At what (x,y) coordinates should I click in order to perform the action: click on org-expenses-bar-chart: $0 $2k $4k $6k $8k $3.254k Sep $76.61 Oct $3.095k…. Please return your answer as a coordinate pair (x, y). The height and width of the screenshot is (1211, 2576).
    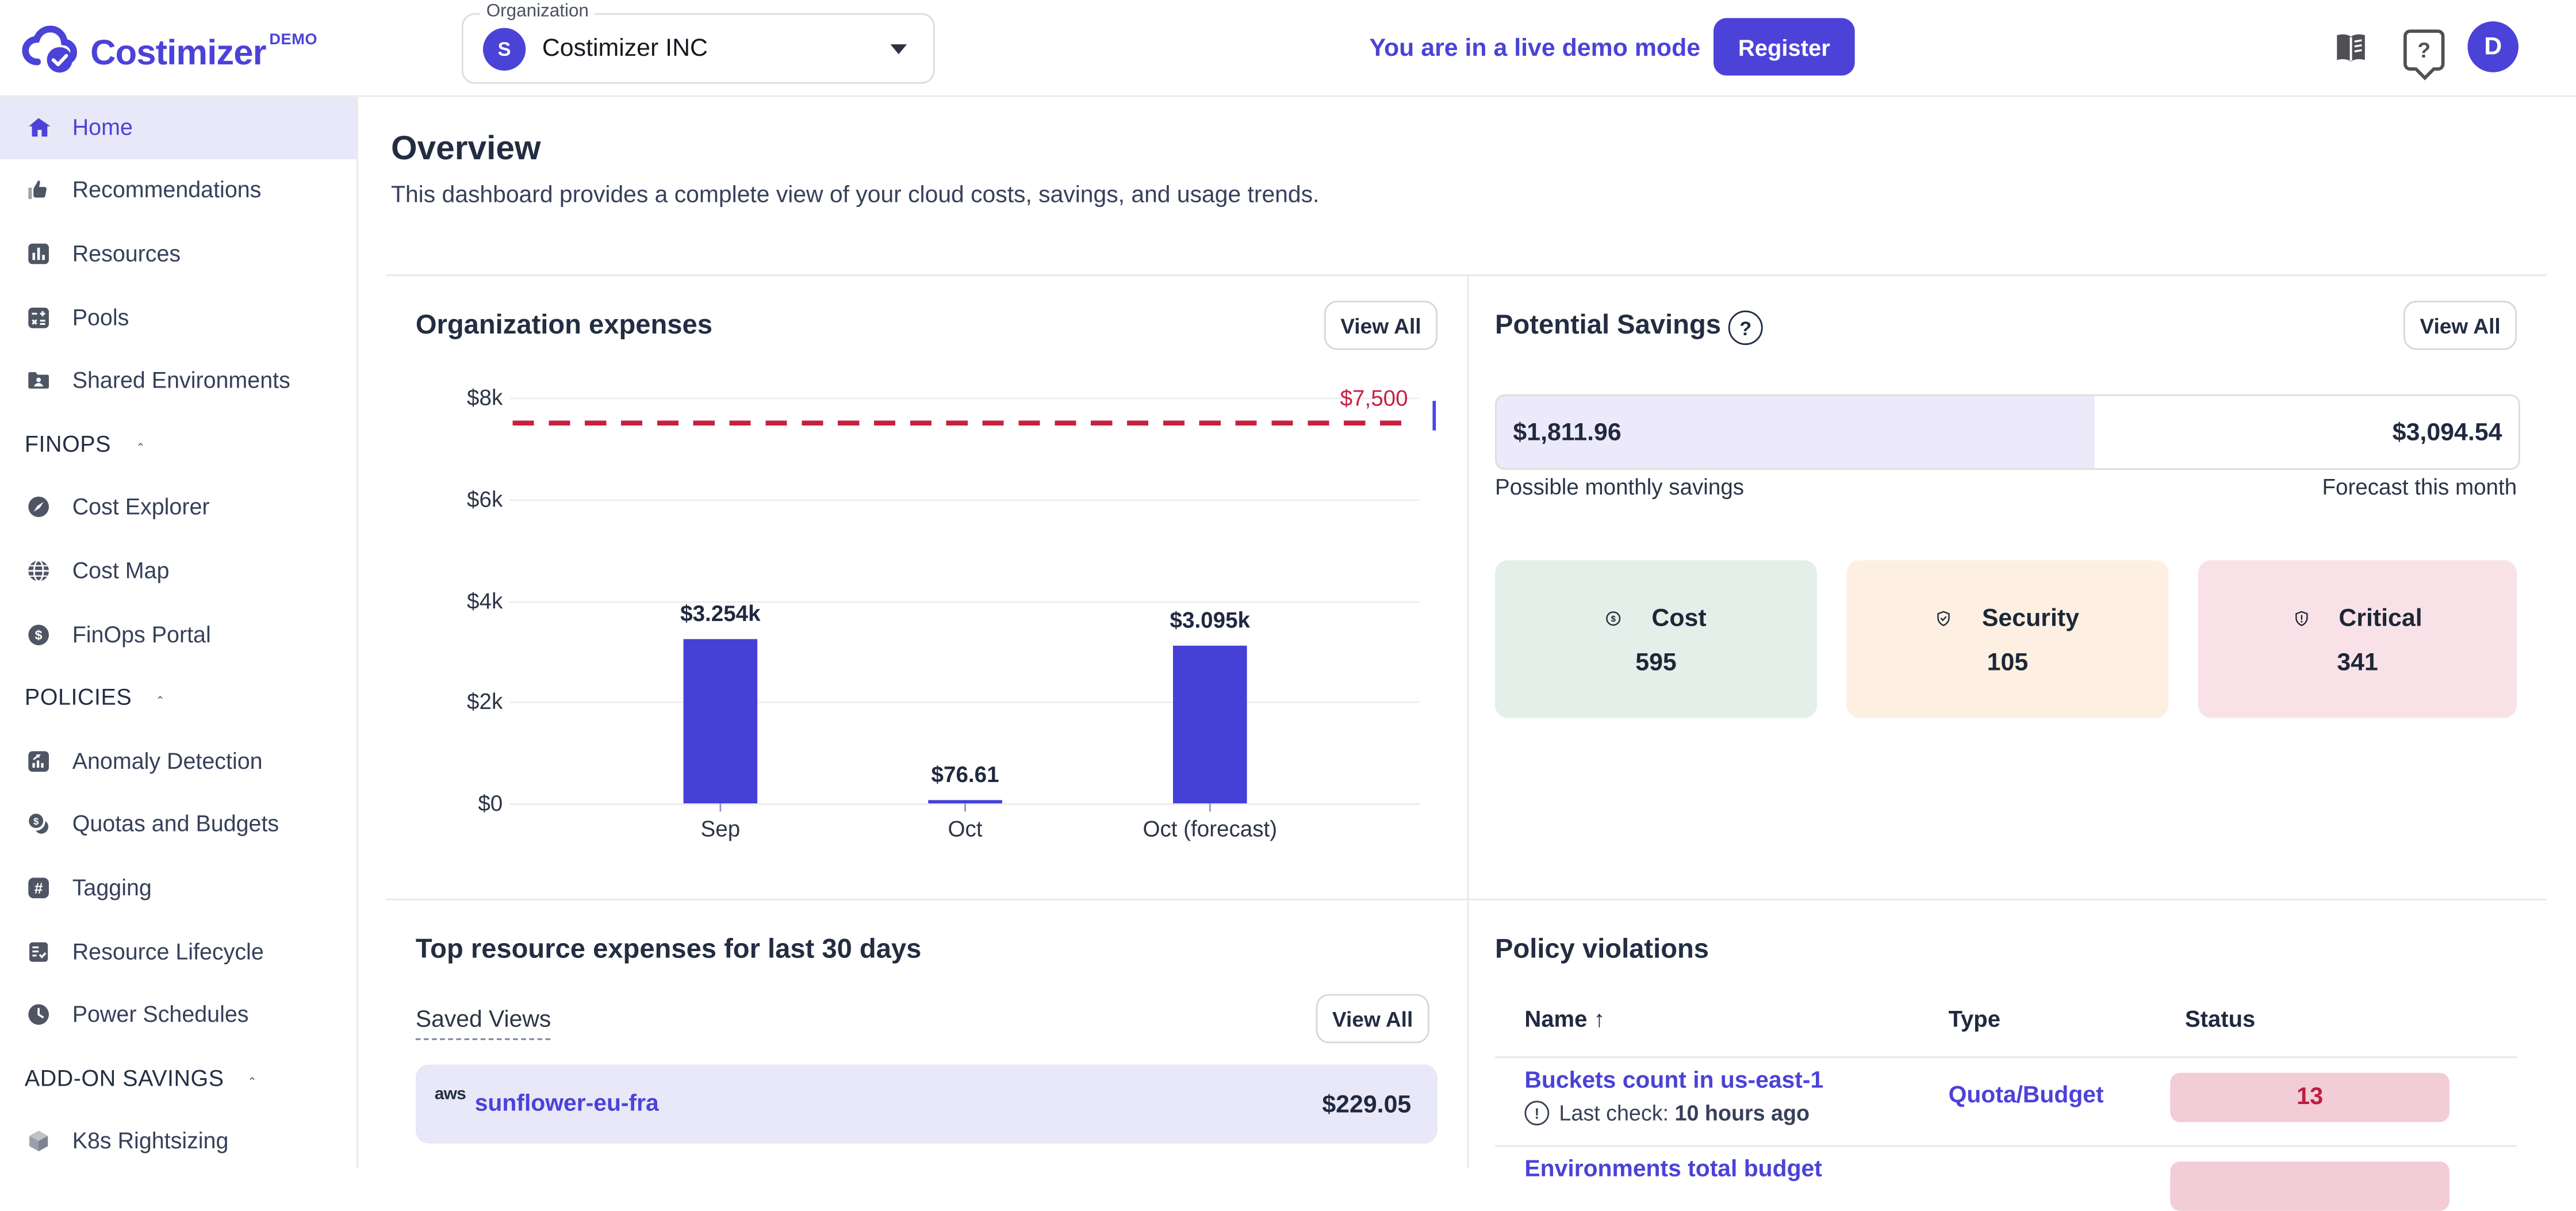
    Looking at the image, I should click on (943, 613).